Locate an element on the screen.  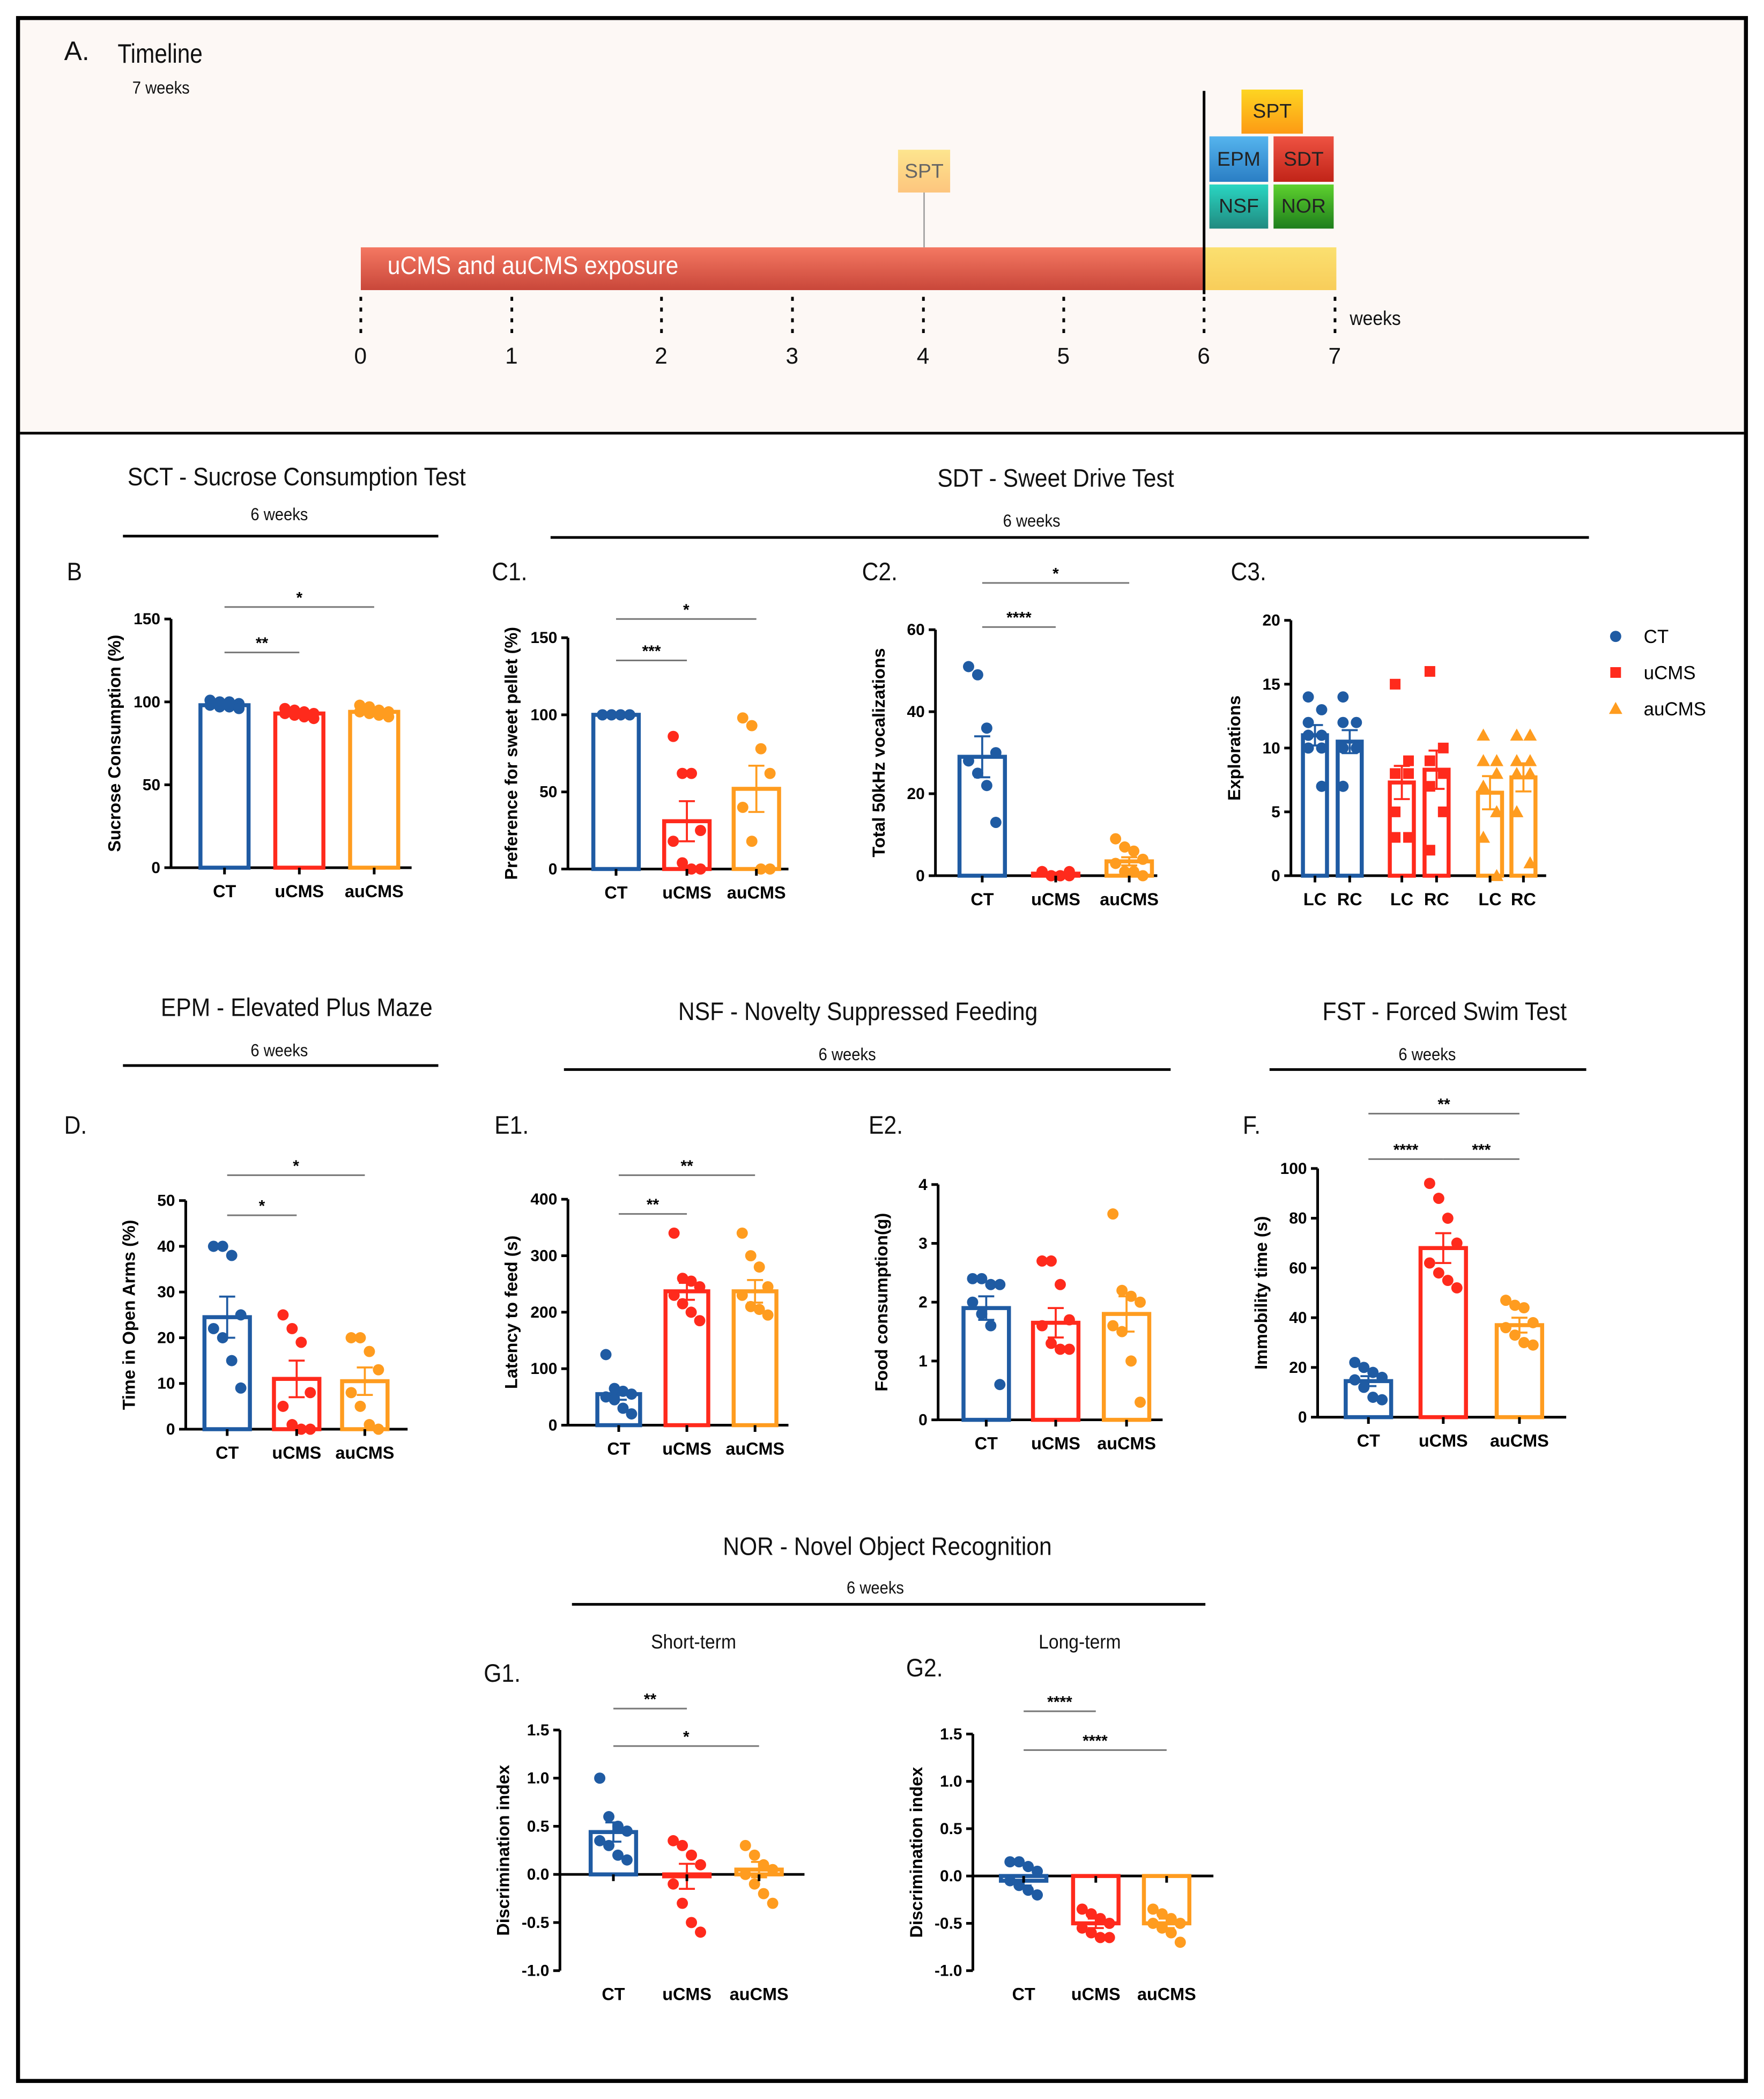
legend: CT uCMS auCMS is located at coordinates (1657, 673).